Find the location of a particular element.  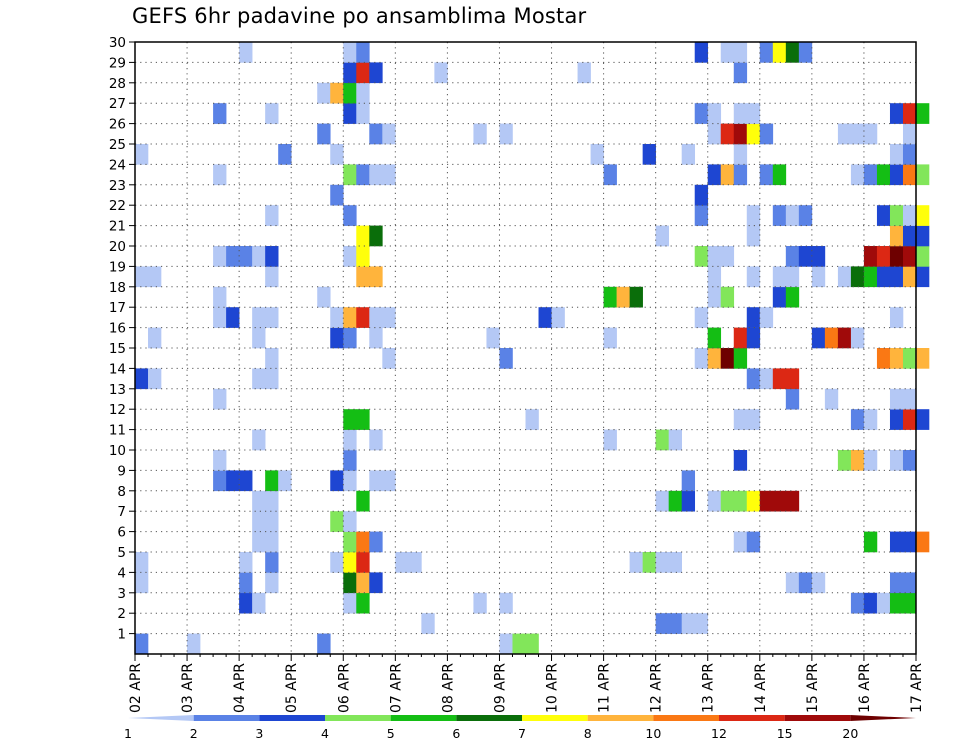

legend-label: 10 is located at coordinates (653, 733).